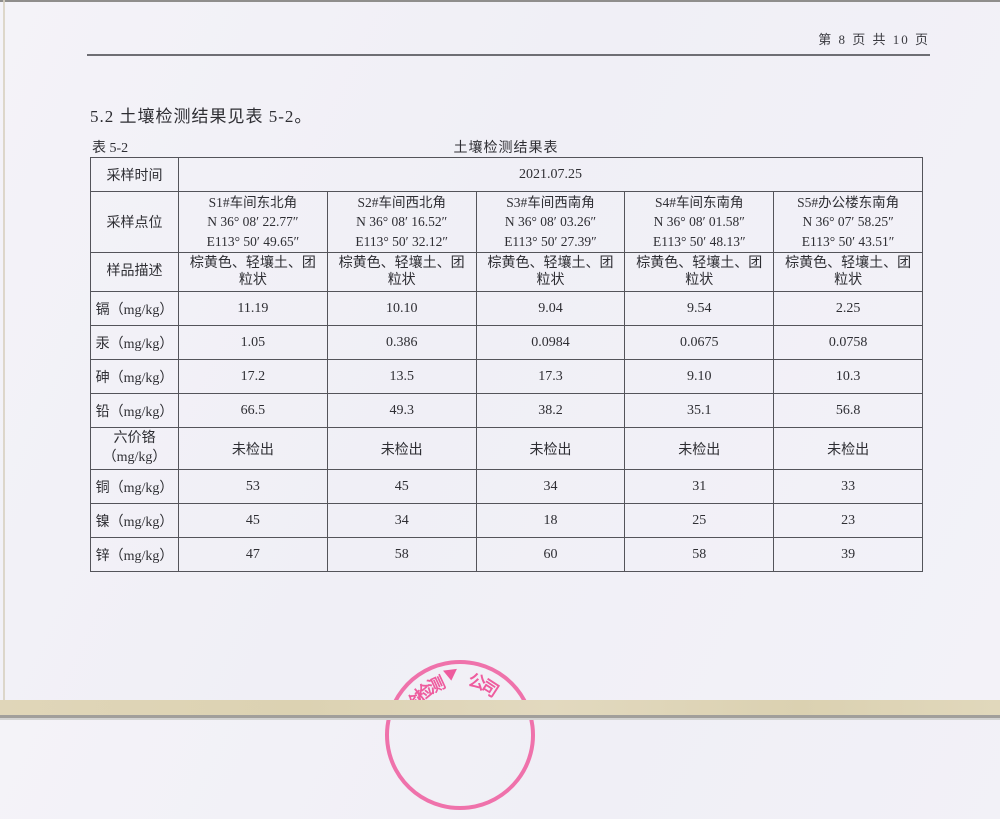  I want to click on row-label-nickel: 镍（mg/kg）, so click(134, 520).